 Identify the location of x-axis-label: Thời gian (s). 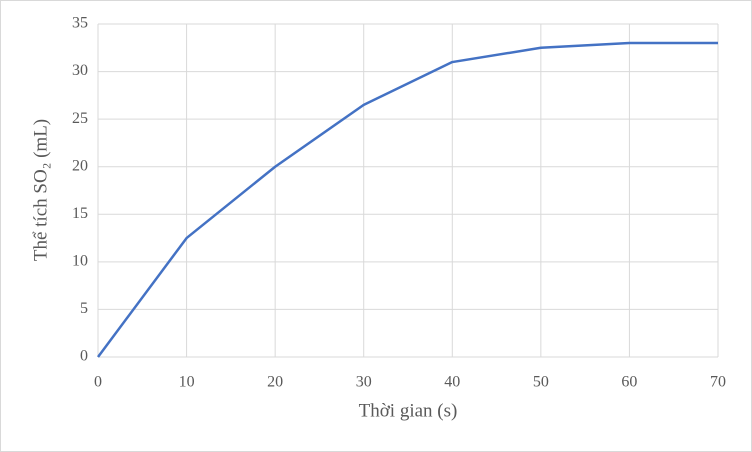
(408, 410).